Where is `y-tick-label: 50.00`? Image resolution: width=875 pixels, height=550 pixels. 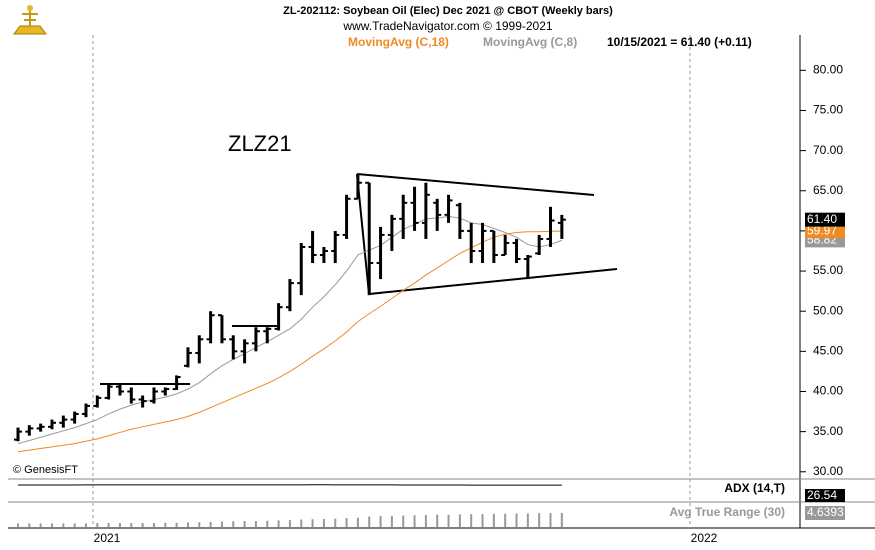 y-tick-label: 50.00 is located at coordinates (828, 310).